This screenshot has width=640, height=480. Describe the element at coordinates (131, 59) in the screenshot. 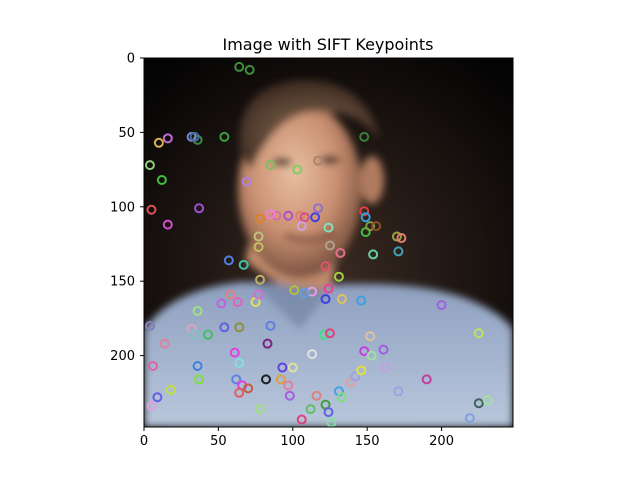

I see `y-tick-label: 0` at that location.